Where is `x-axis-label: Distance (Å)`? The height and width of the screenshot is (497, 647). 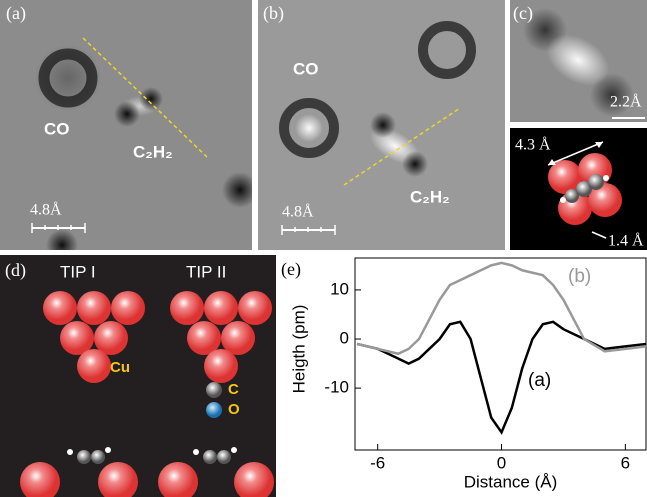
x-axis-label: Distance (Å) is located at coordinates (511, 481).